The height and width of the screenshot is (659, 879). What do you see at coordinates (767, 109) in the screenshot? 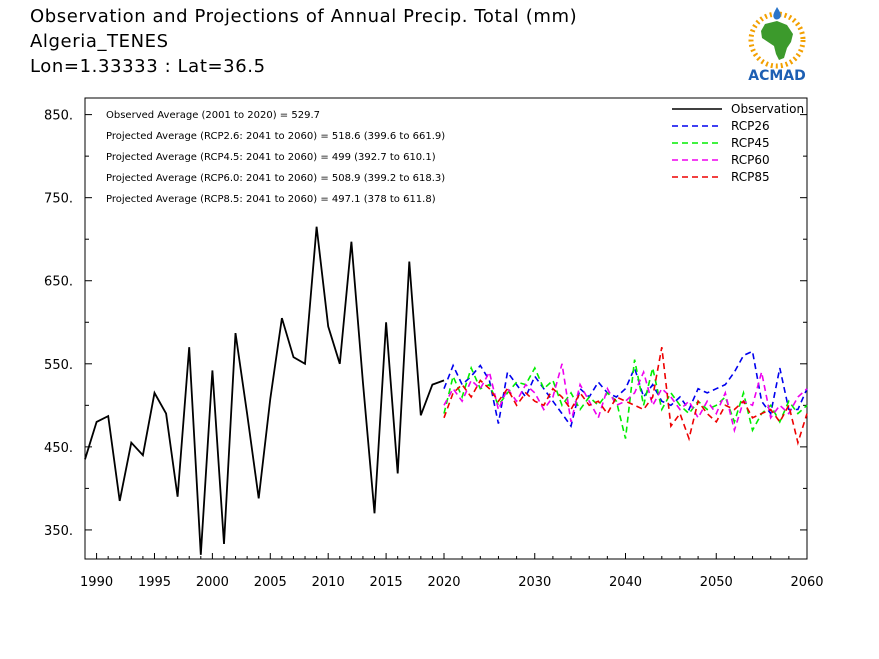
I see `legend-label: Observation` at bounding box center [767, 109].